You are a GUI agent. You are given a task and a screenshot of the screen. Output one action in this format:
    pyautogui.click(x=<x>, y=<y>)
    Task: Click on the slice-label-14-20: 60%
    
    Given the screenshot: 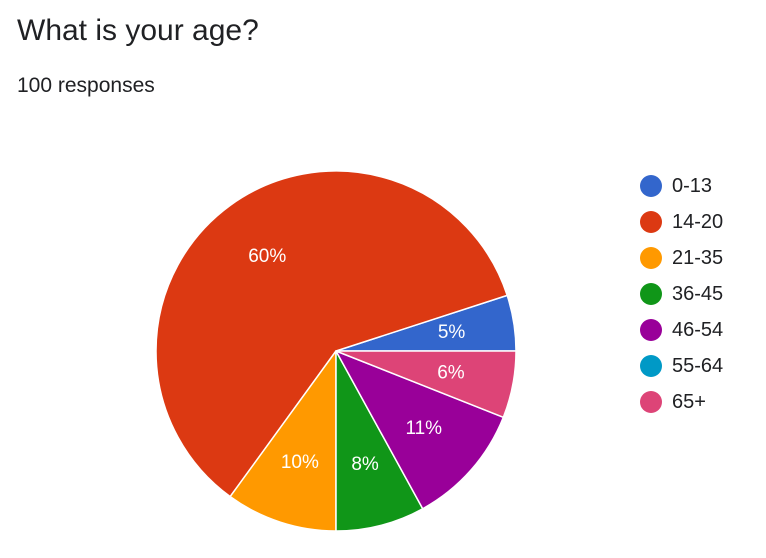 What is the action you would take?
    pyautogui.click(x=267, y=256)
    